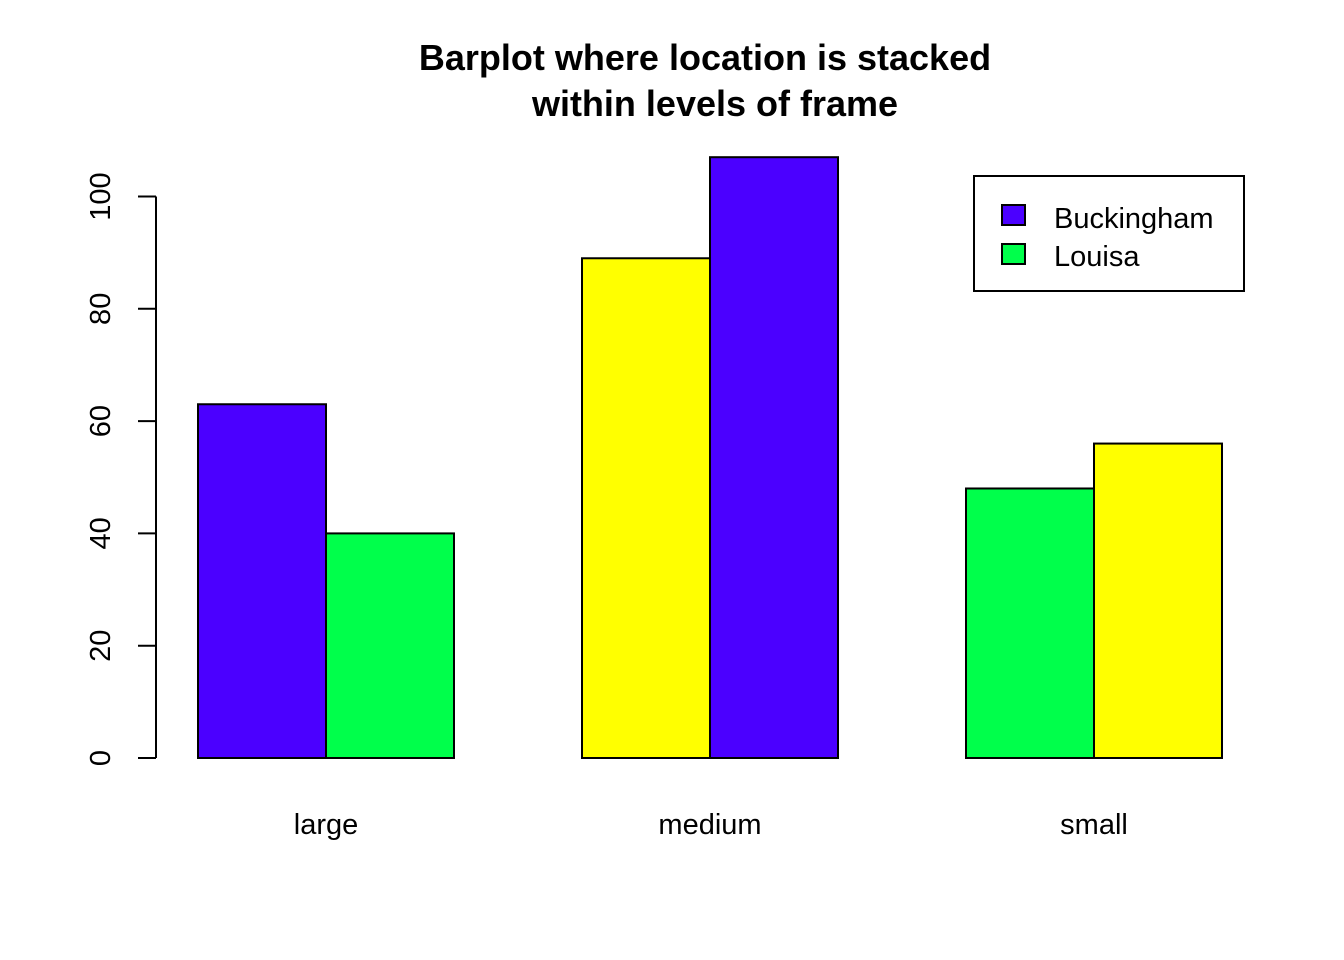 The image size is (1344, 960). Describe the element at coordinates (101, 646) in the screenshot. I see `y-tick-label: 20` at that location.